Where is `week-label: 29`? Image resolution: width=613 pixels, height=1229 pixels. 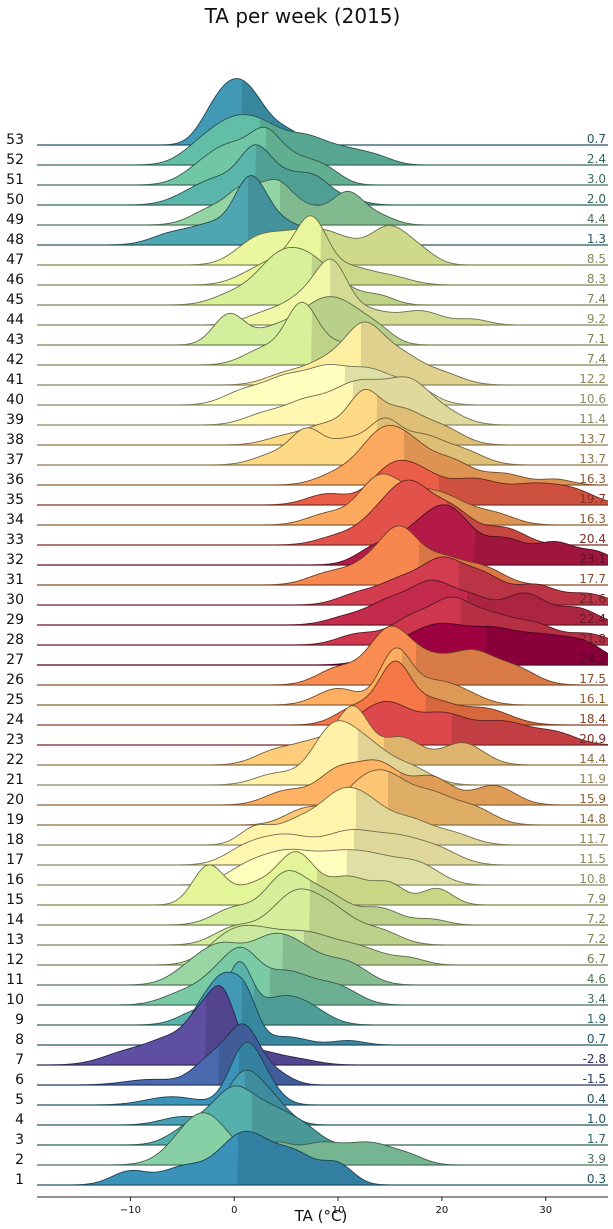 week-label: 29 is located at coordinates (15, 620).